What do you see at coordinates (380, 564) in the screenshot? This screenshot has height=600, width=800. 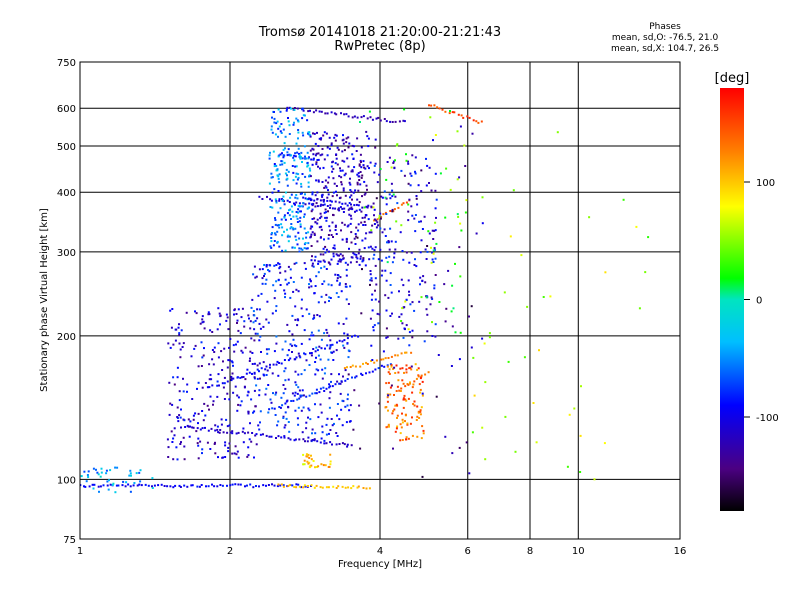 I see `x-axis-label: Frequency [MHz]` at bounding box center [380, 564].